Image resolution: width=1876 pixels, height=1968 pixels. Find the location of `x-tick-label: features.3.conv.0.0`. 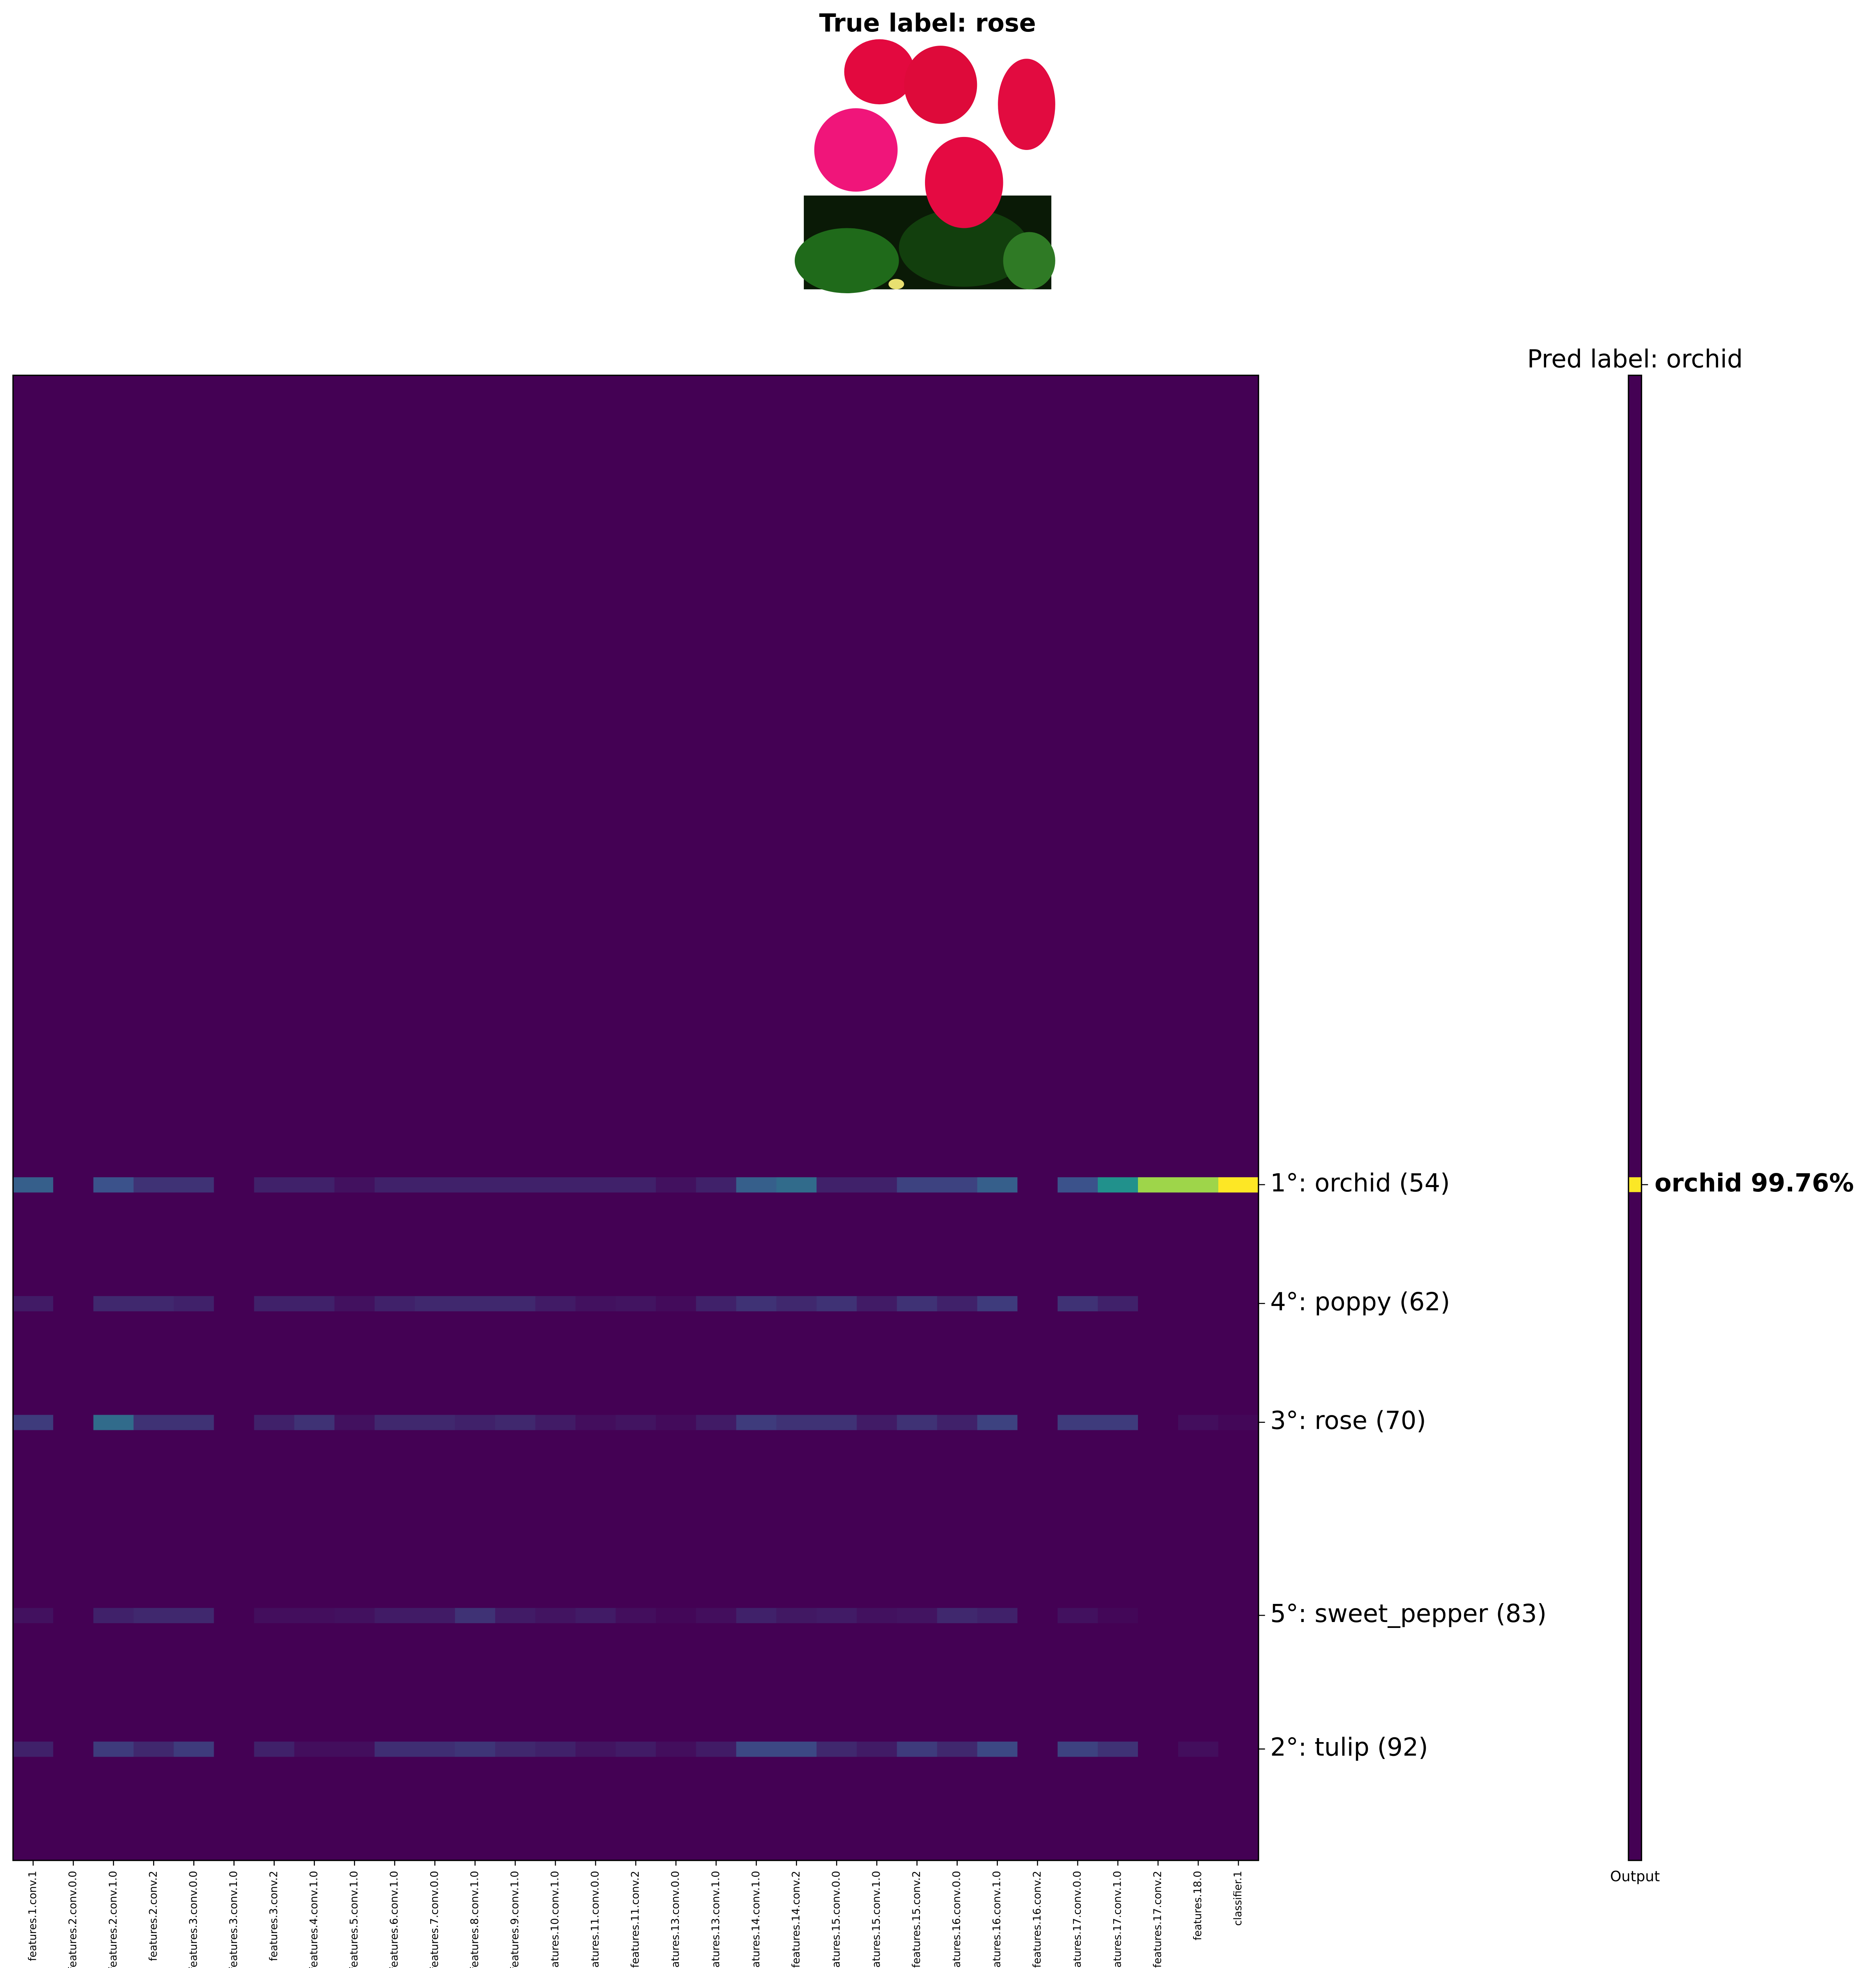

x-tick-label: features.3.conv.0.0 is located at coordinates (193, 1919).